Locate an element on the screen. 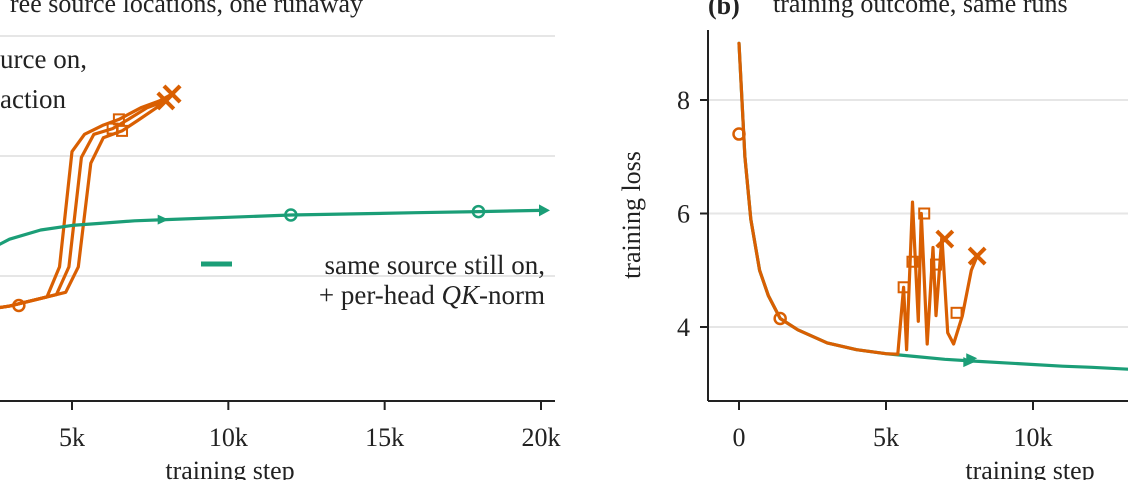 The image size is (1128, 485). panel-a-x-axis-label: training step is located at coordinates (229, 468).